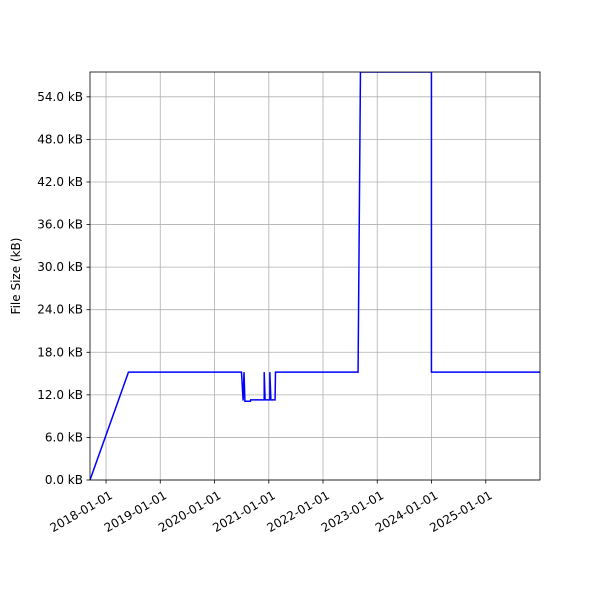  What do you see at coordinates (60, 97) in the screenshot?
I see `y-tick-label: 54.0 kB` at bounding box center [60, 97].